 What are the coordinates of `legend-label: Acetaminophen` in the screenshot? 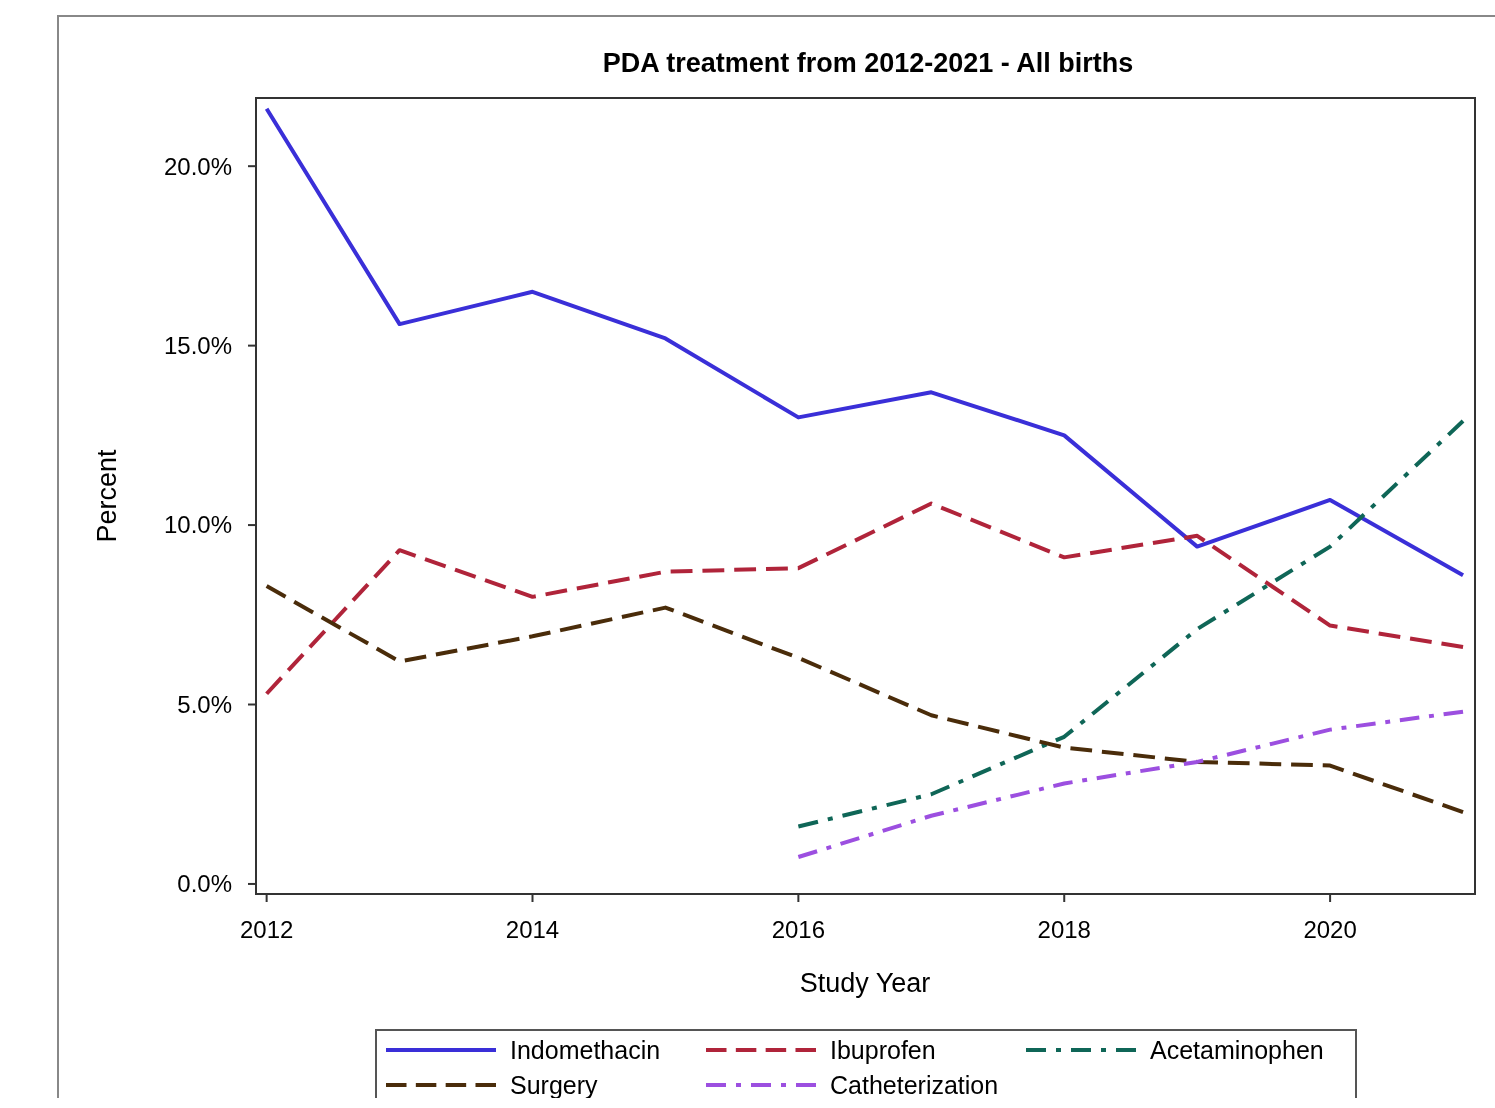 It's located at (1237, 1049).